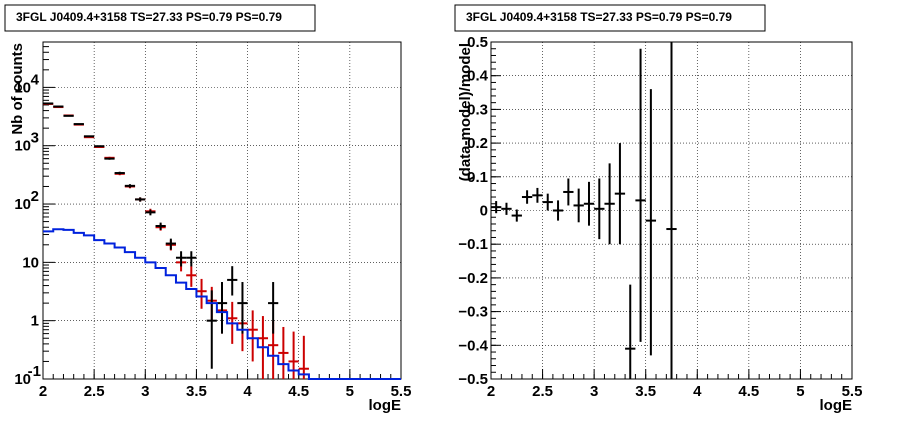 The width and height of the screenshot is (898, 421). Describe the element at coordinates (473, 345) in the screenshot. I see `y-tick-label: −0.4` at that location.